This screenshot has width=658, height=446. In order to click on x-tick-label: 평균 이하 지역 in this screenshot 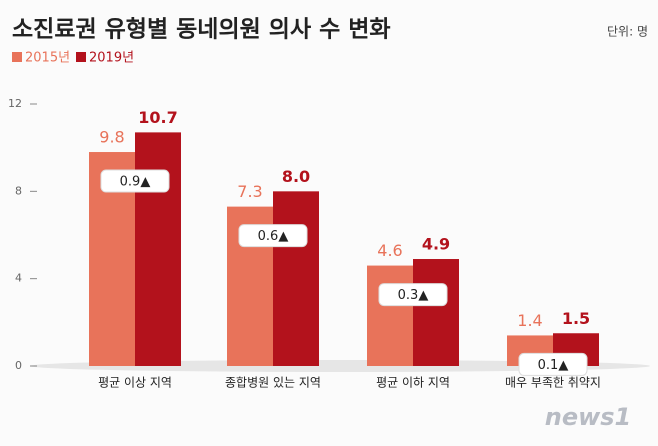, I will do `click(413, 383)`.